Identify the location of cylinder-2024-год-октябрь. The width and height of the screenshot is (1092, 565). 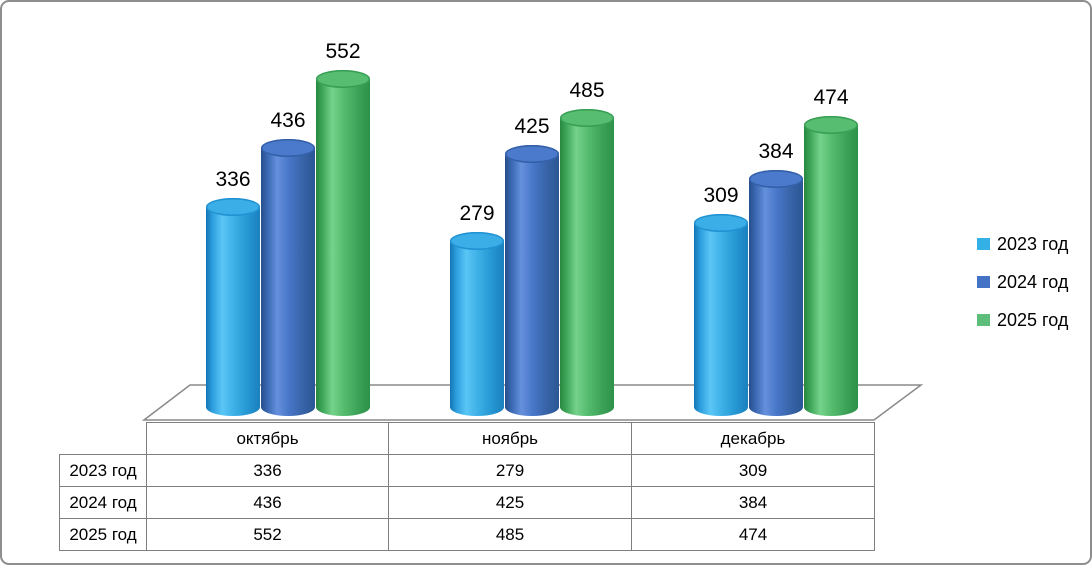
(288, 277).